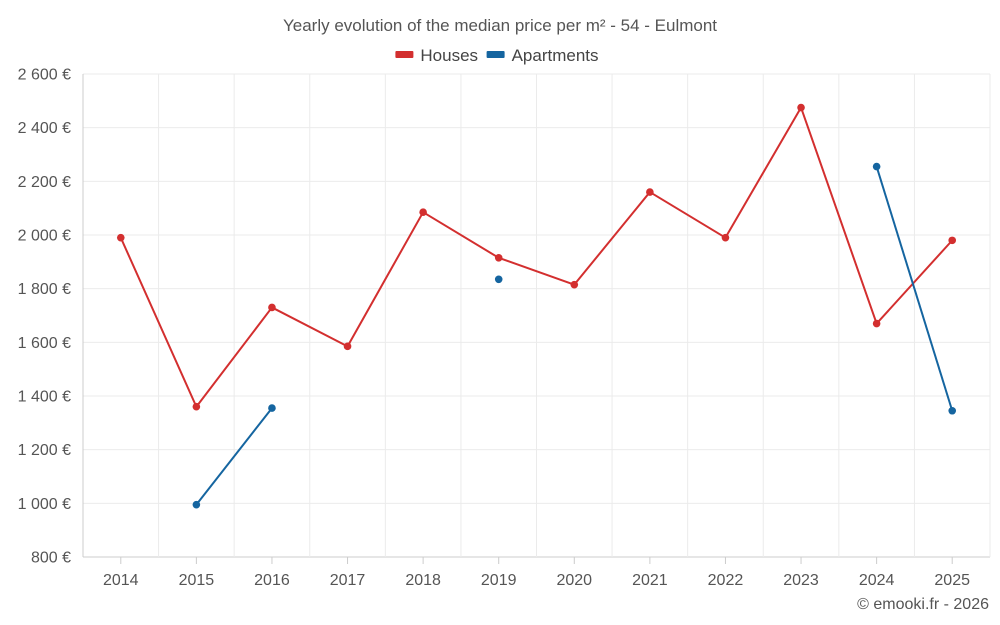 The height and width of the screenshot is (625, 1000). I want to click on y-tick-label: 1 400 €, so click(44, 397).